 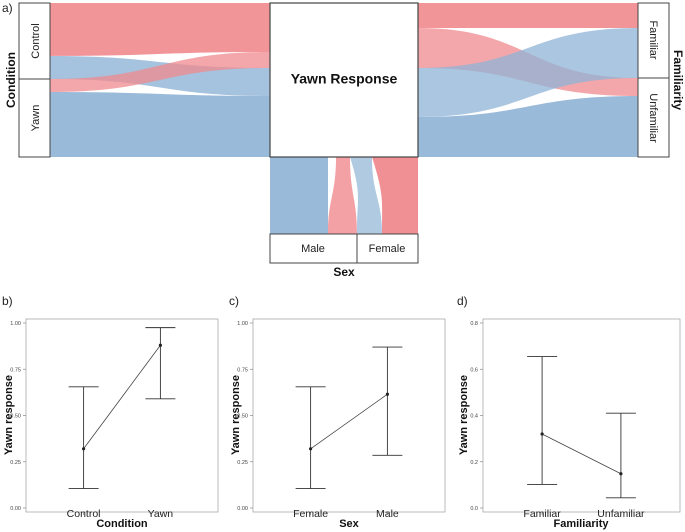 I want to click on ylabel-b: Yawn response, so click(x=9, y=415).